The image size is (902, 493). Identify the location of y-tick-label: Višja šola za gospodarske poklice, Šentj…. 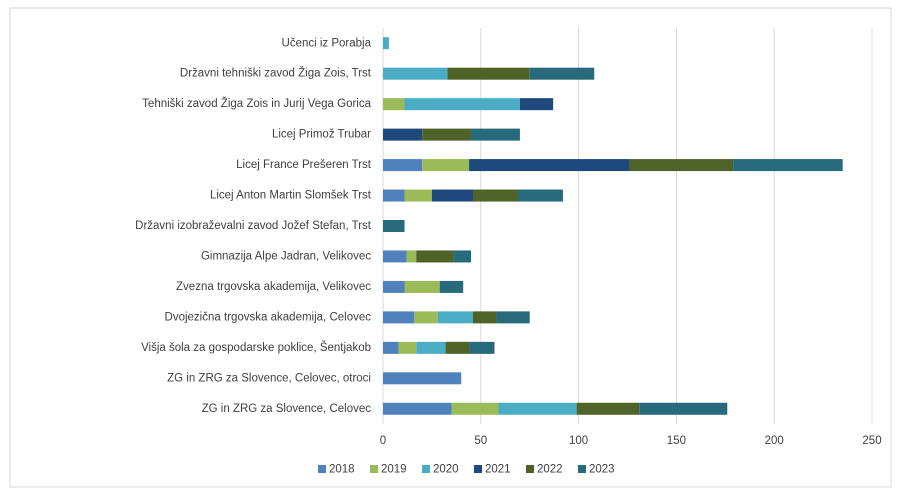
(256, 347).